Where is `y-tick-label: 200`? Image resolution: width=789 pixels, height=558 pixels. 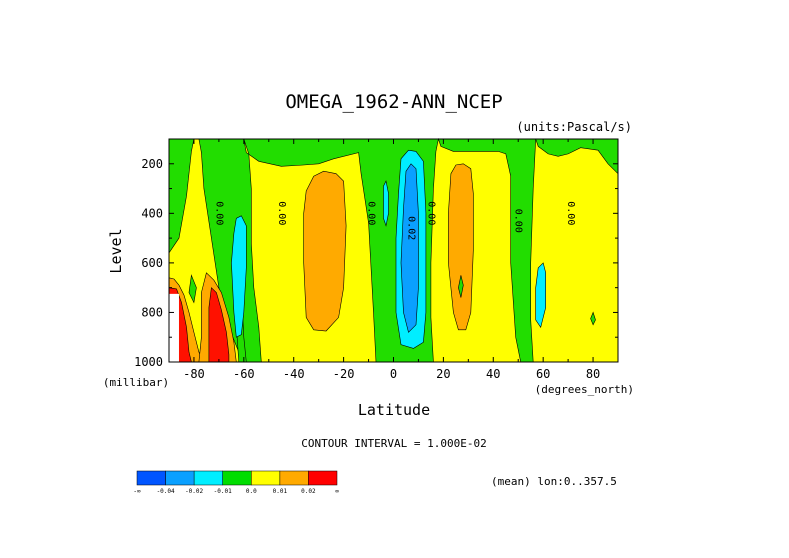
y-tick-label: 200 is located at coordinates (152, 164).